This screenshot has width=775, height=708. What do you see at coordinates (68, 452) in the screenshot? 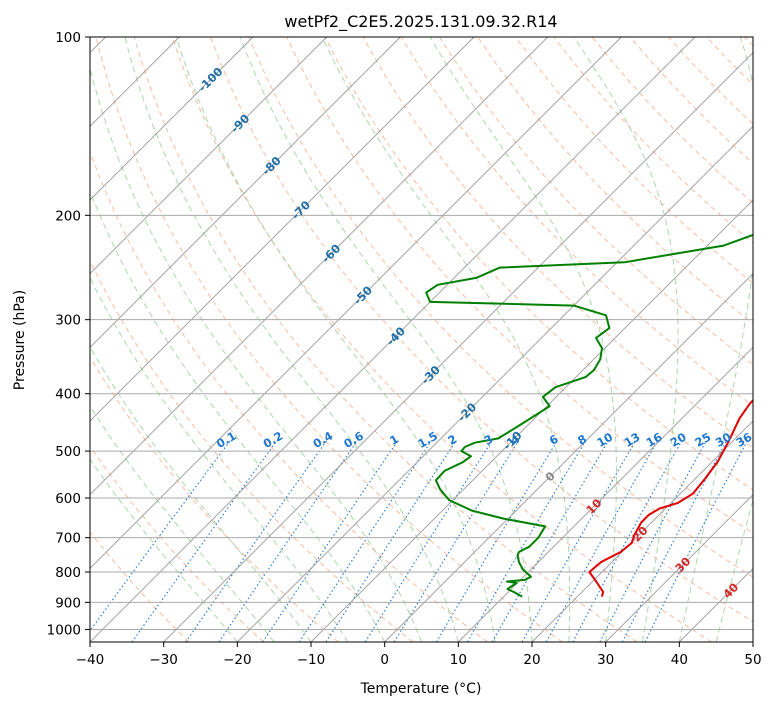
I see `y-tick-label: 500` at bounding box center [68, 452].